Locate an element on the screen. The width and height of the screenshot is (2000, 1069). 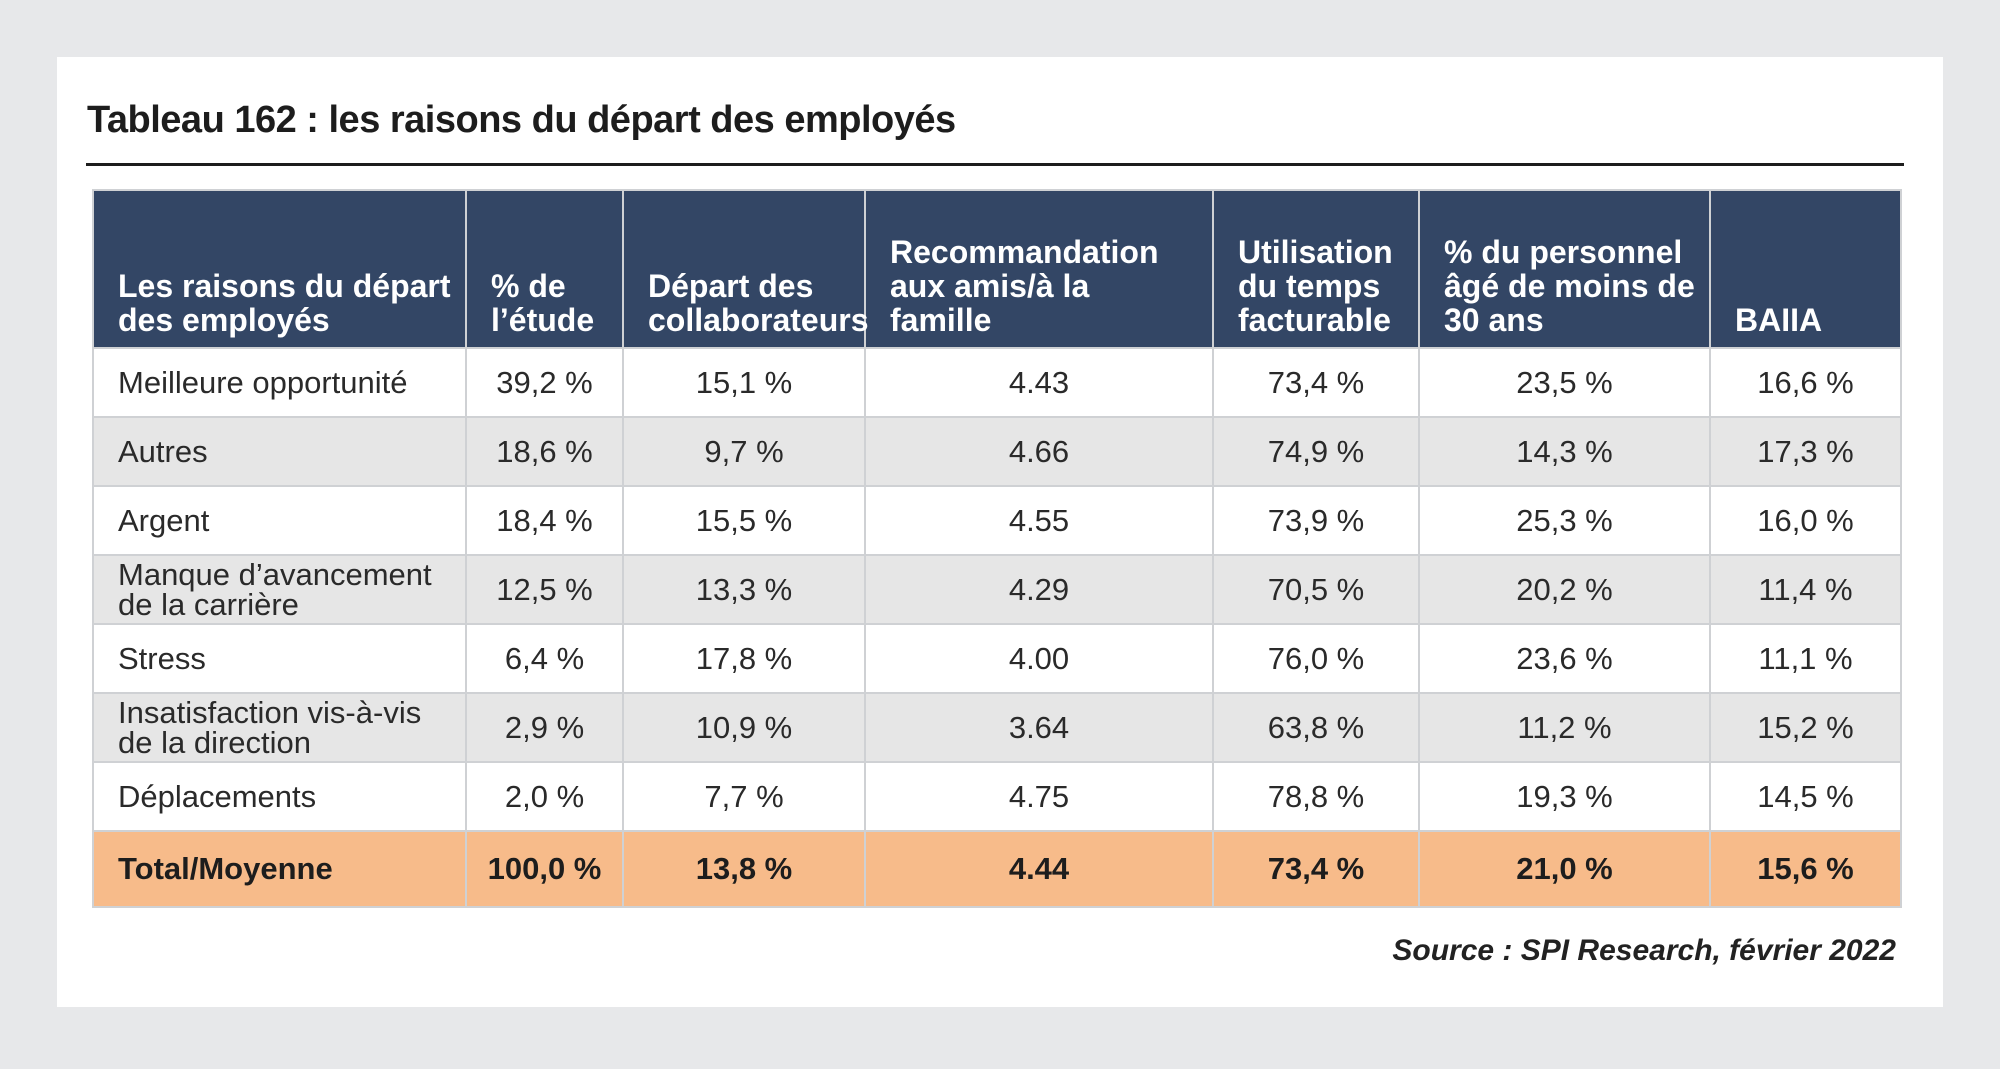
table-cell: 15,5 % is located at coordinates (744, 520).